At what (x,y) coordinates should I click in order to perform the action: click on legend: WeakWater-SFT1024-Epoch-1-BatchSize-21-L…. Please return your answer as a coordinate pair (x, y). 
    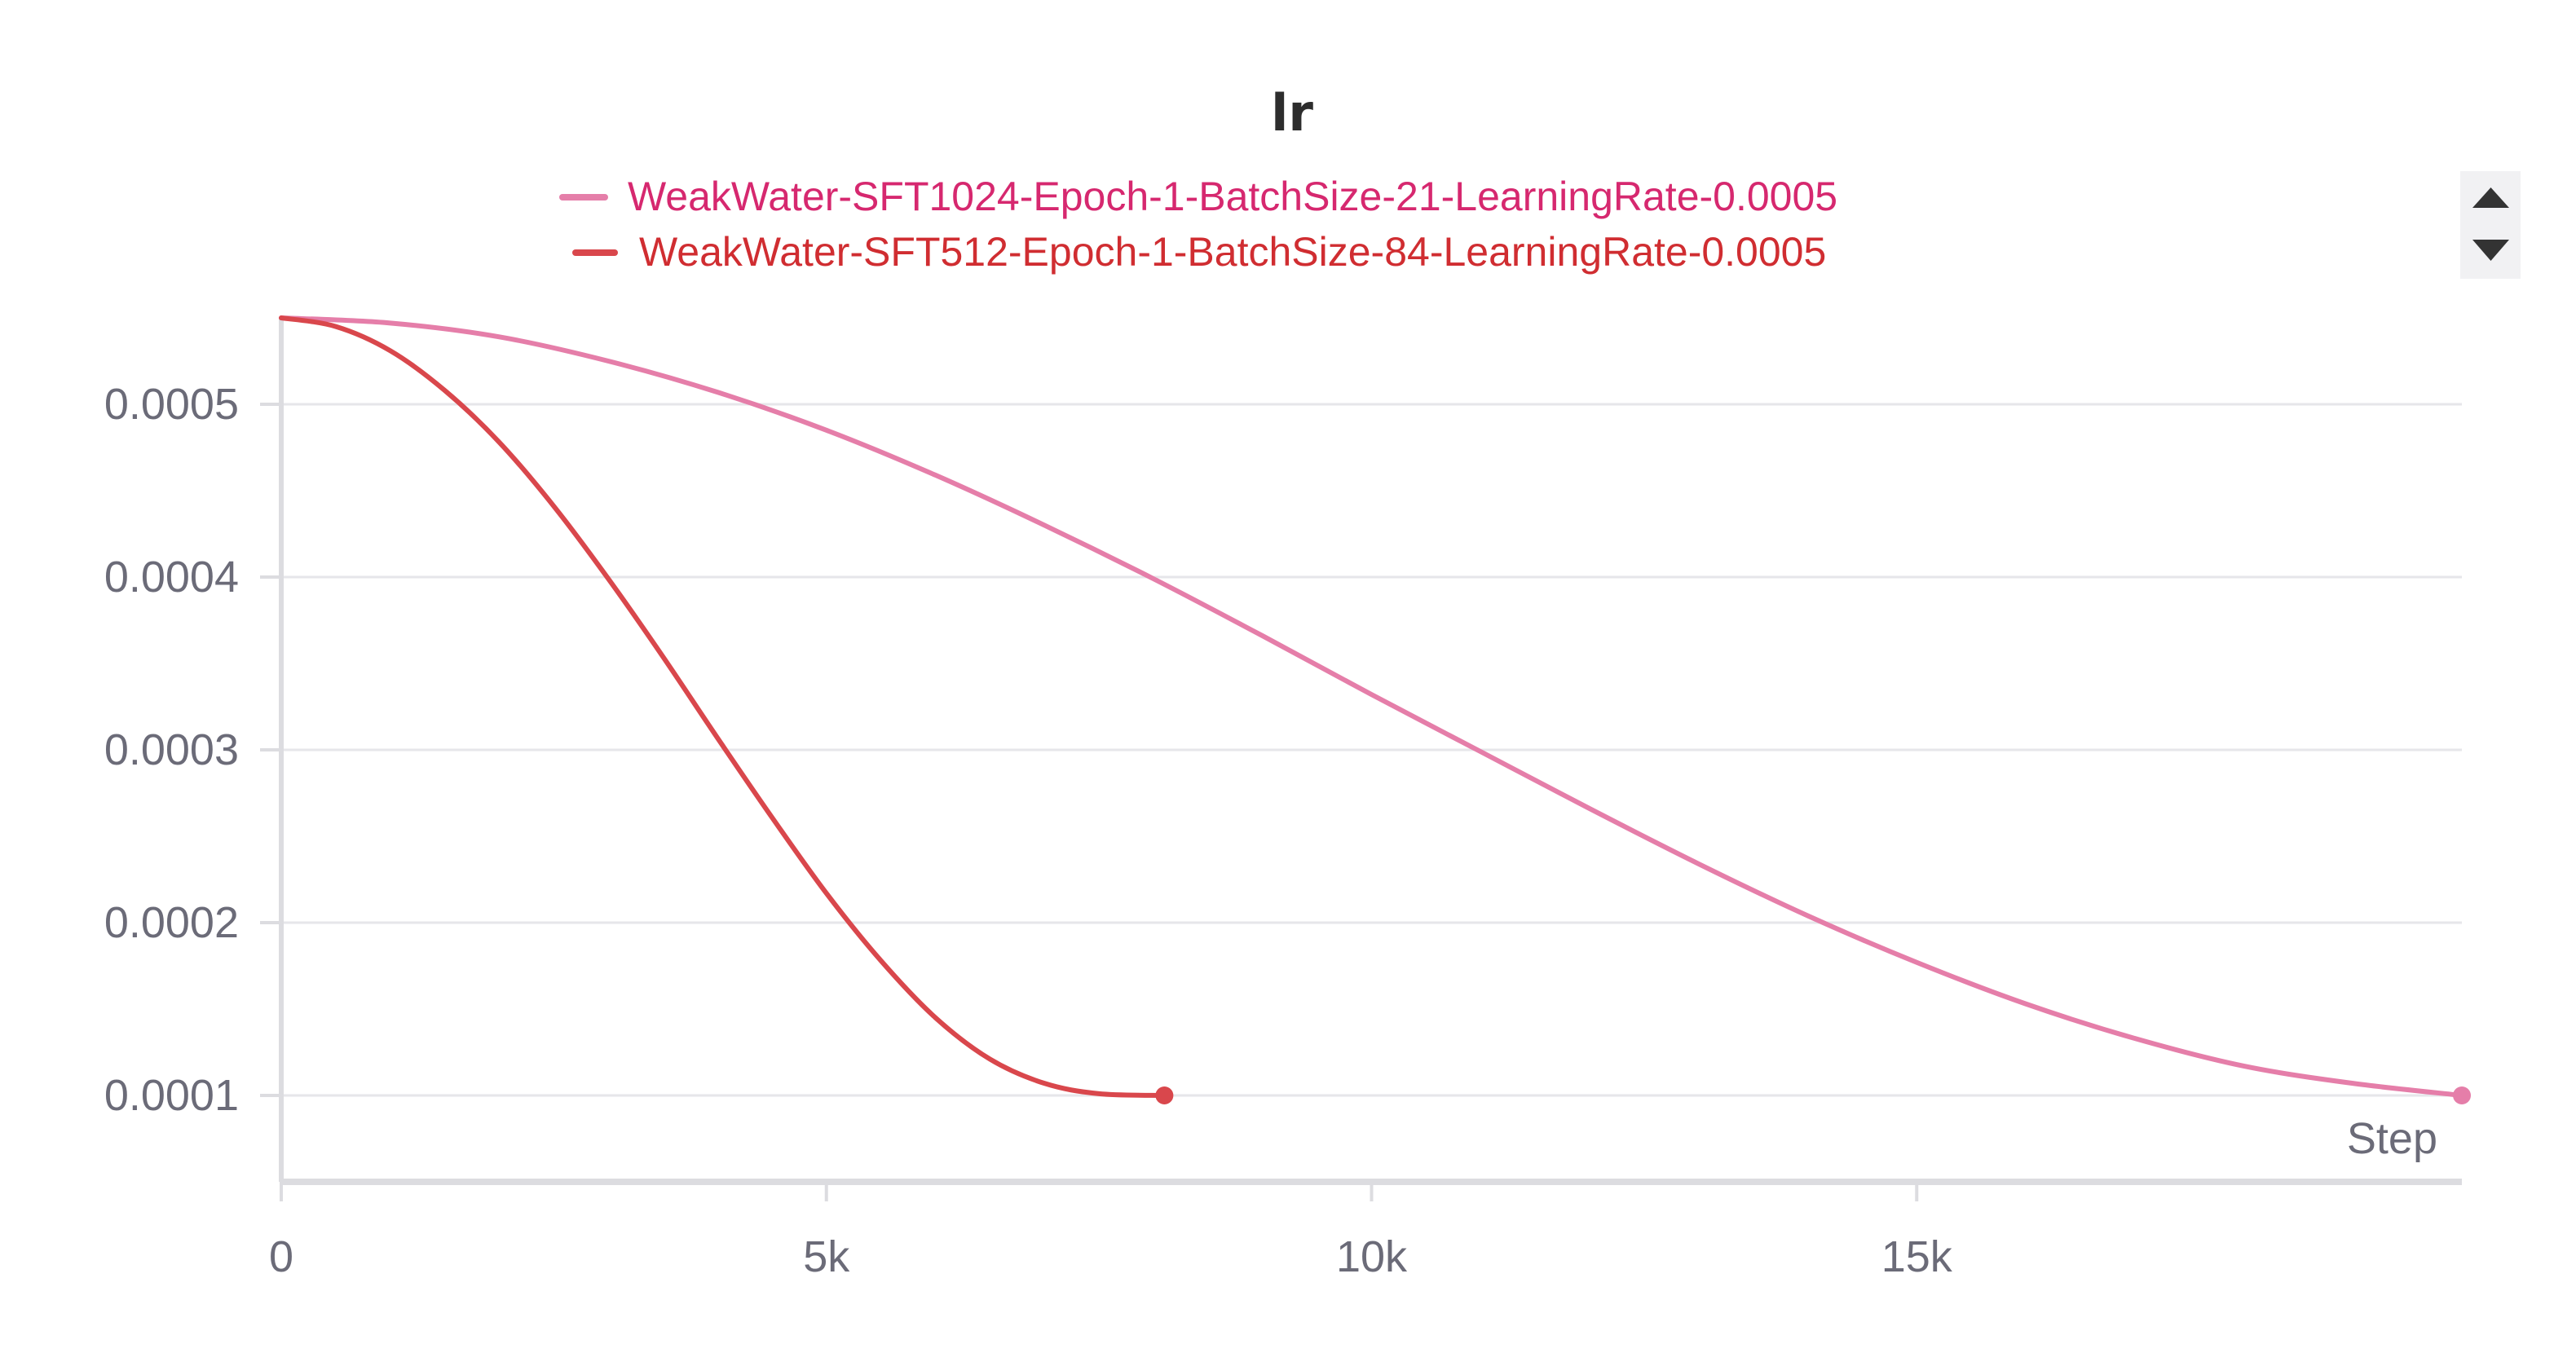
    Looking at the image, I should click on (1198, 224).